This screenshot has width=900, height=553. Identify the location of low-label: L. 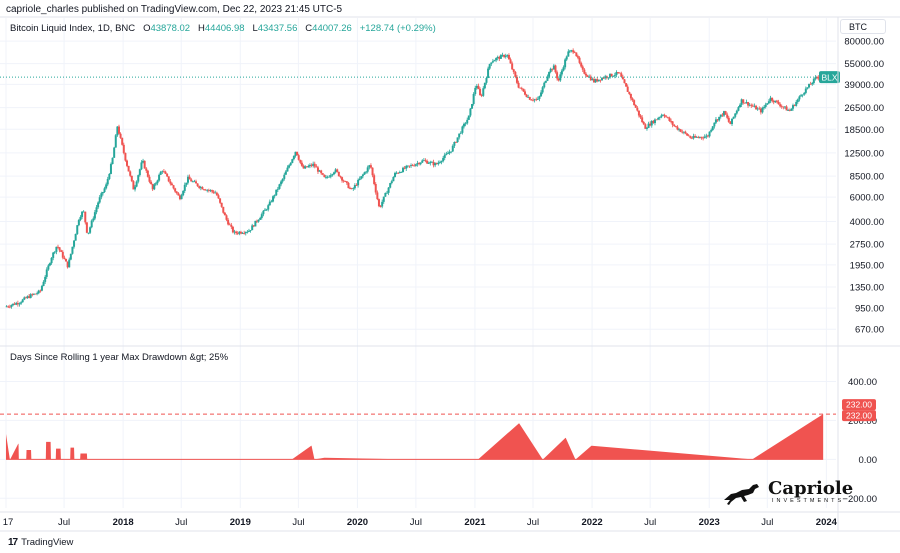
(255, 28).